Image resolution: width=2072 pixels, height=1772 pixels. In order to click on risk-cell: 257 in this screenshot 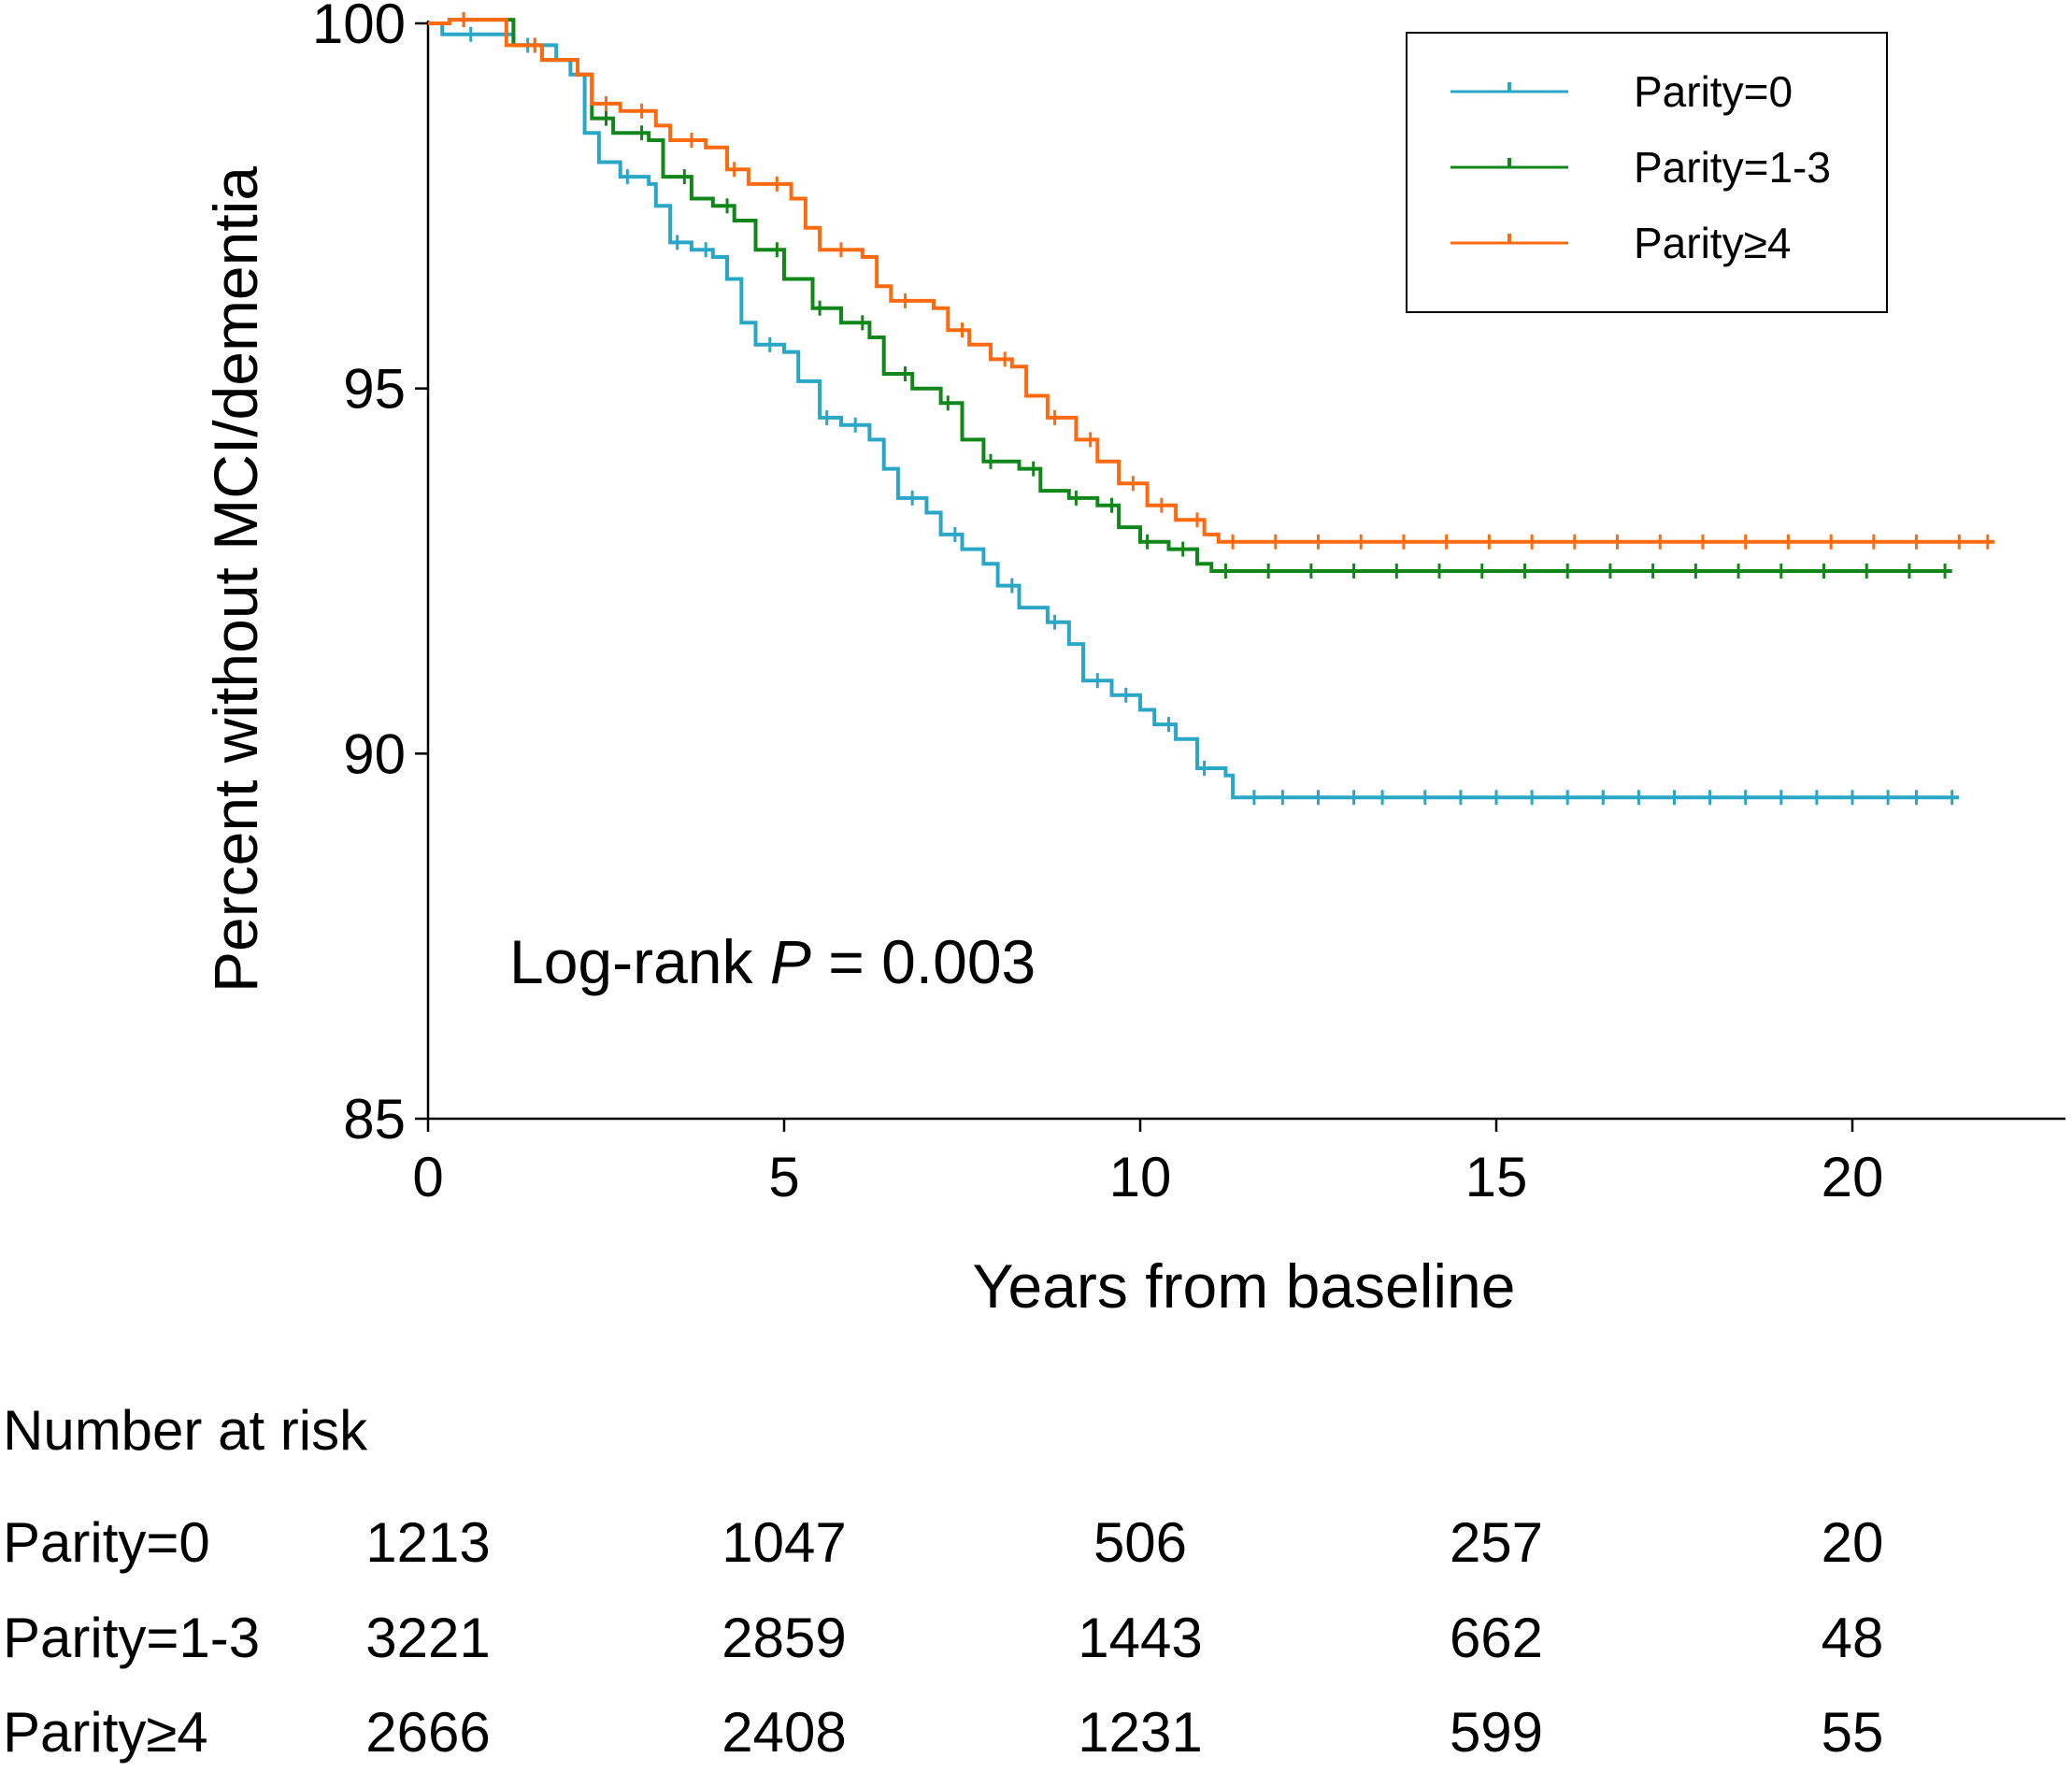, I will do `click(1496, 1542)`.